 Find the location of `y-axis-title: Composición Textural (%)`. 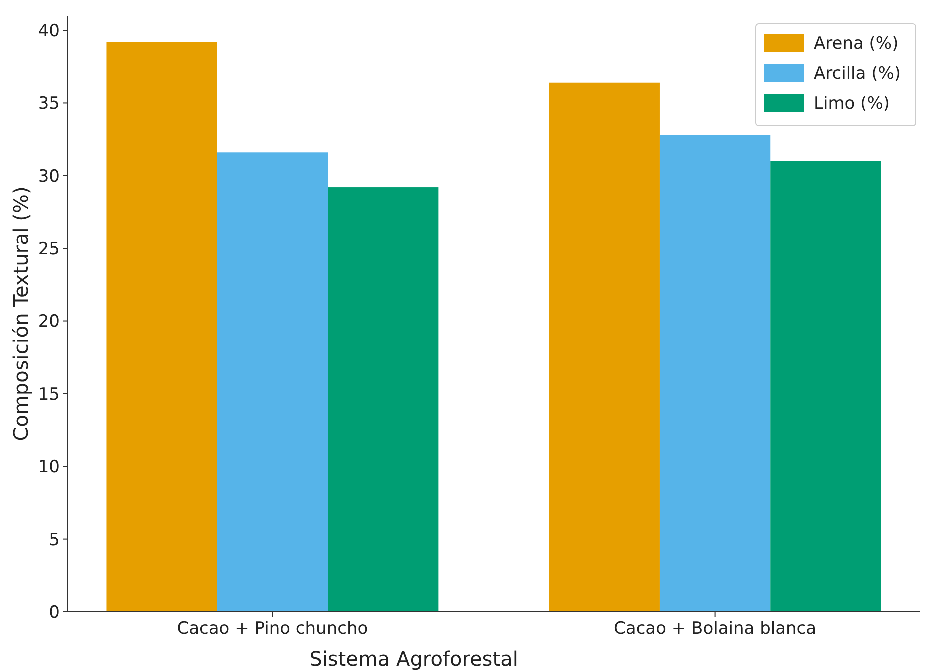

y-axis-title: Composición Textural (%) is located at coordinates (21, 314).